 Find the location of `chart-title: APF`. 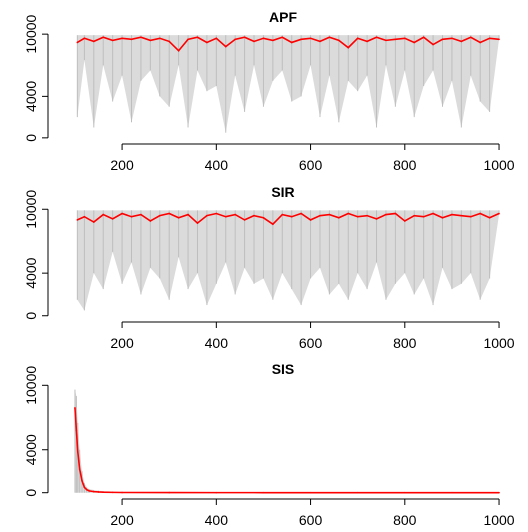

chart-title: APF is located at coordinates (283, 17).